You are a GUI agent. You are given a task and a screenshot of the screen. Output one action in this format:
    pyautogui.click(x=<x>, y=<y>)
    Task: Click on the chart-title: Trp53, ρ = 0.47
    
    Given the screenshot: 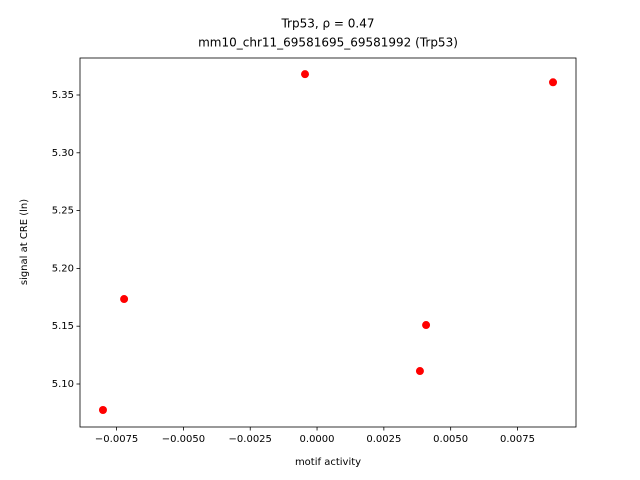 What is the action you would take?
    pyautogui.click(x=327, y=24)
    